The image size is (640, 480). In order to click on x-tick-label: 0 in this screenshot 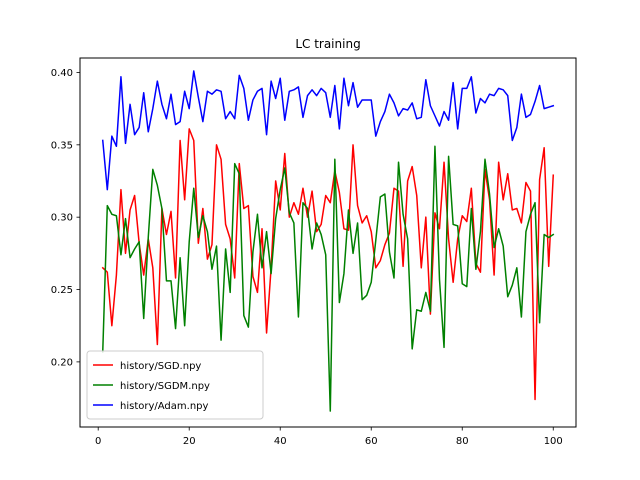, I will do `click(98, 441)`.